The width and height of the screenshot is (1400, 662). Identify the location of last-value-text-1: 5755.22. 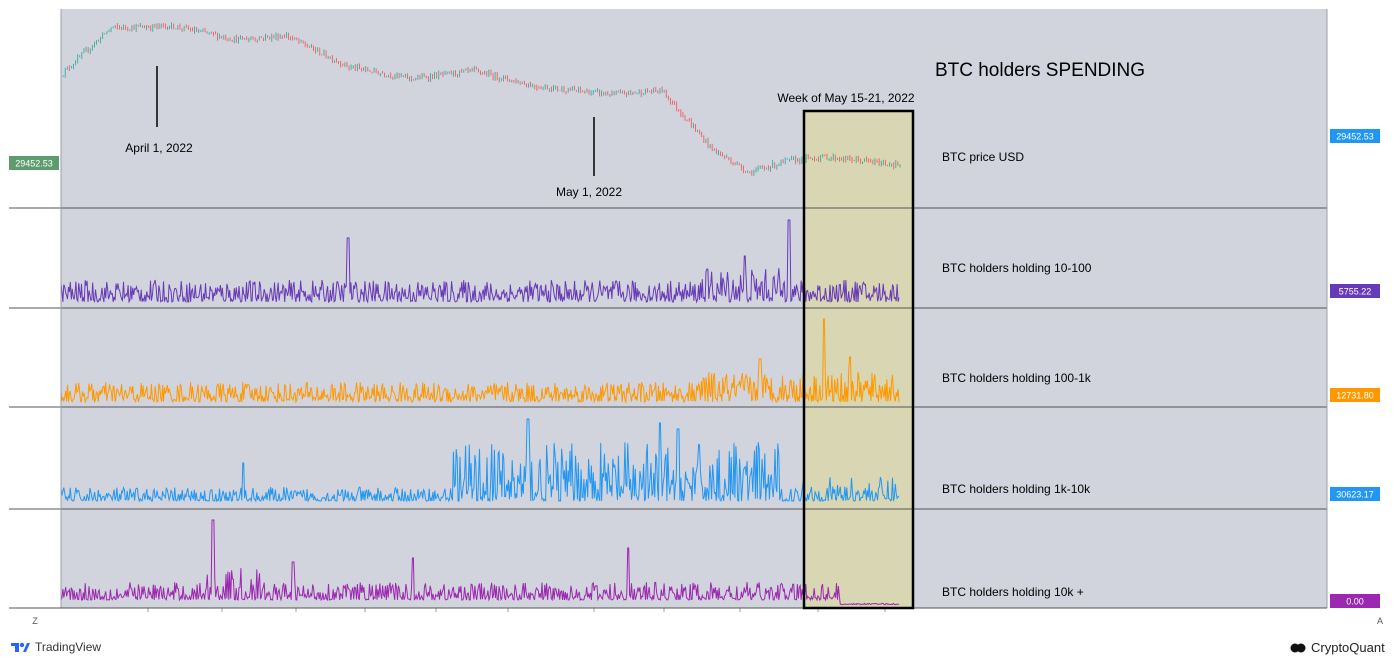
(1355, 292).